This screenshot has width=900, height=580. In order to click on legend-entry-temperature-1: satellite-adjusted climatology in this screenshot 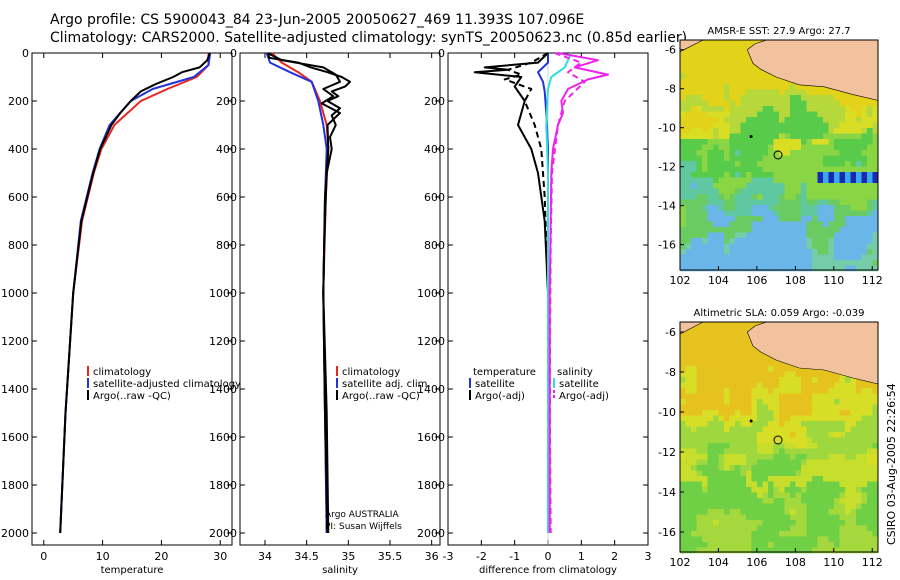, I will do `click(167, 384)`.